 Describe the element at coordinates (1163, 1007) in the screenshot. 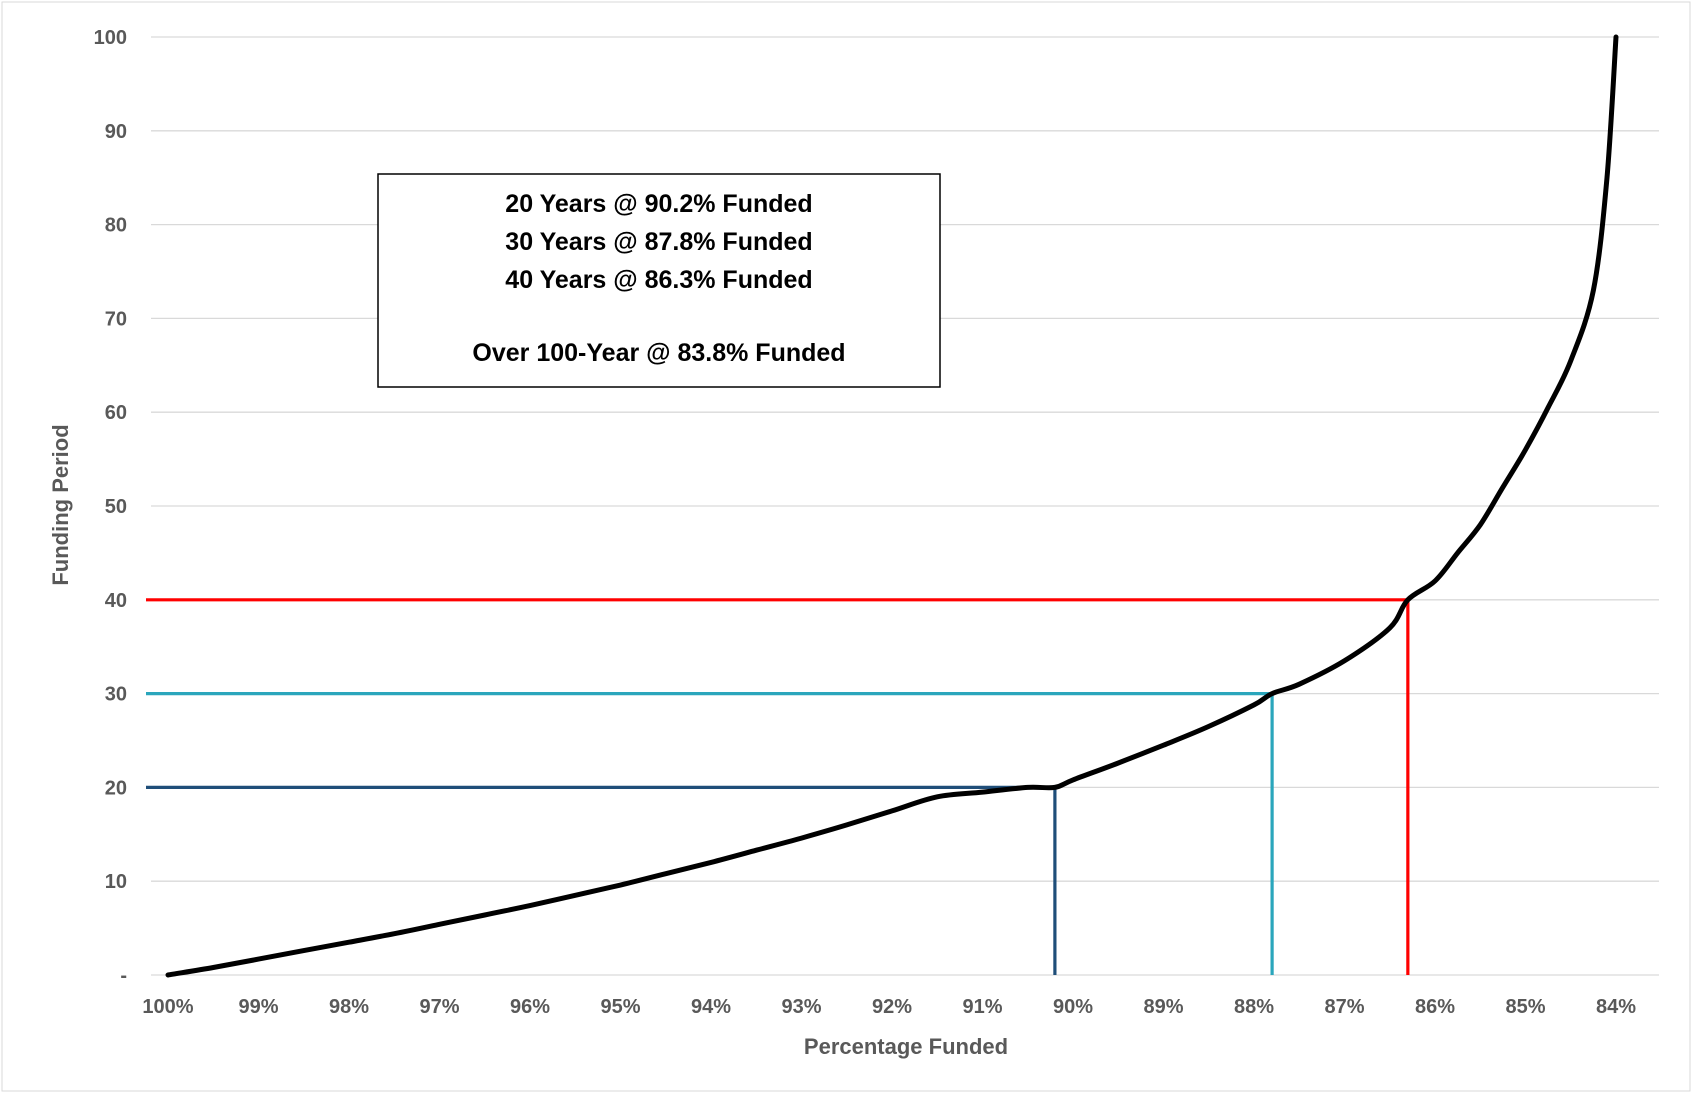

I see `x-tick-label: 89%` at that location.